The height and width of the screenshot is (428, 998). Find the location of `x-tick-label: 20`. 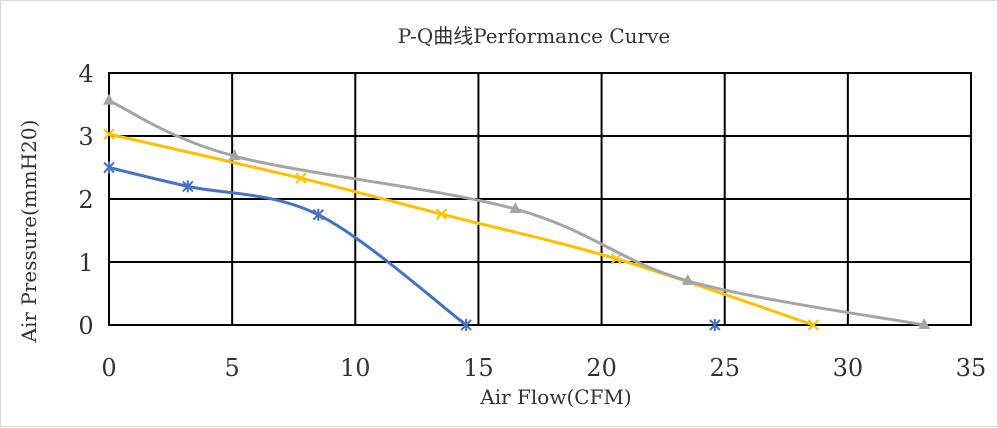

x-tick-label: 20 is located at coordinates (601, 368).